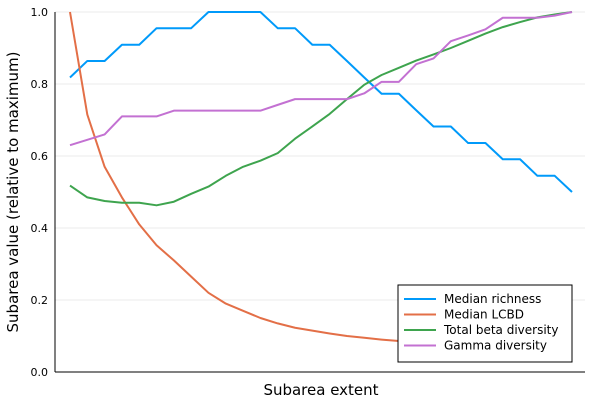  I want to click on x-axis-label: Subarea extent, so click(320, 390).